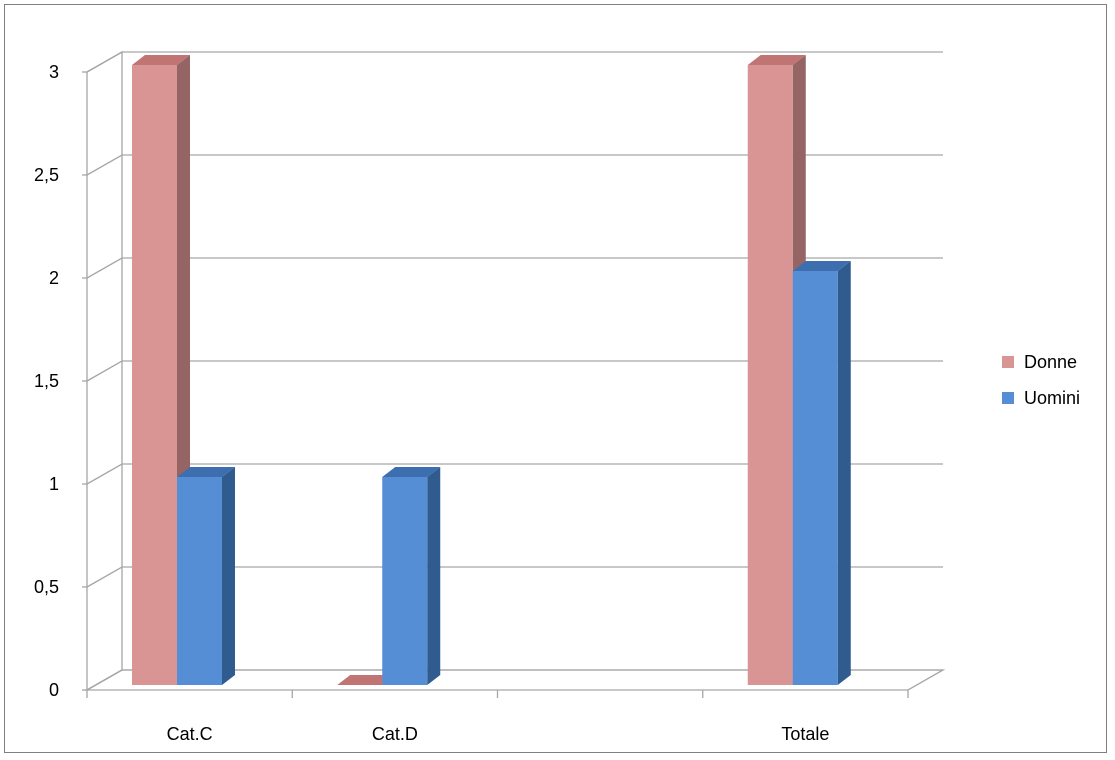  I want to click on y-tick-label: 1,5, so click(46, 381).